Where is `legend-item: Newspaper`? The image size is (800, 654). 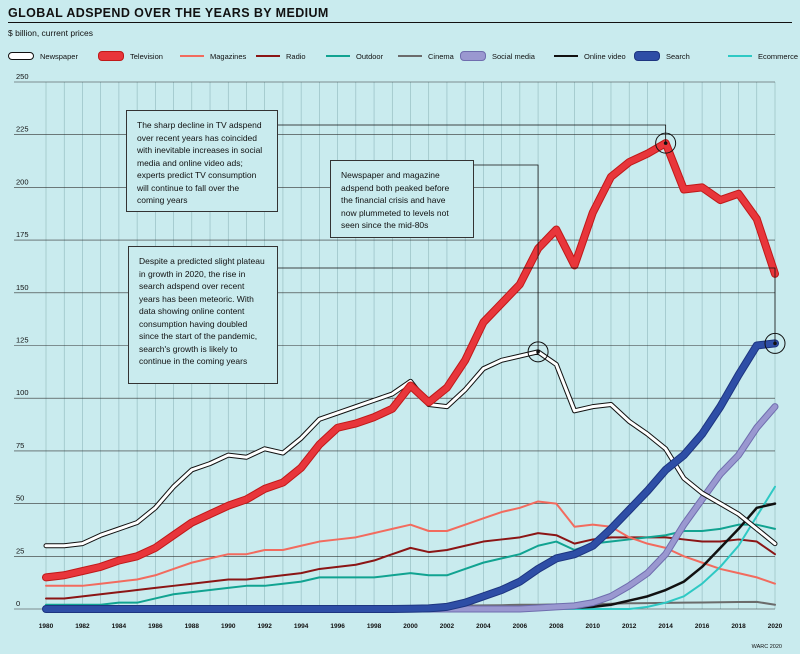 legend-item: Newspaper is located at coordinates (43, 56).